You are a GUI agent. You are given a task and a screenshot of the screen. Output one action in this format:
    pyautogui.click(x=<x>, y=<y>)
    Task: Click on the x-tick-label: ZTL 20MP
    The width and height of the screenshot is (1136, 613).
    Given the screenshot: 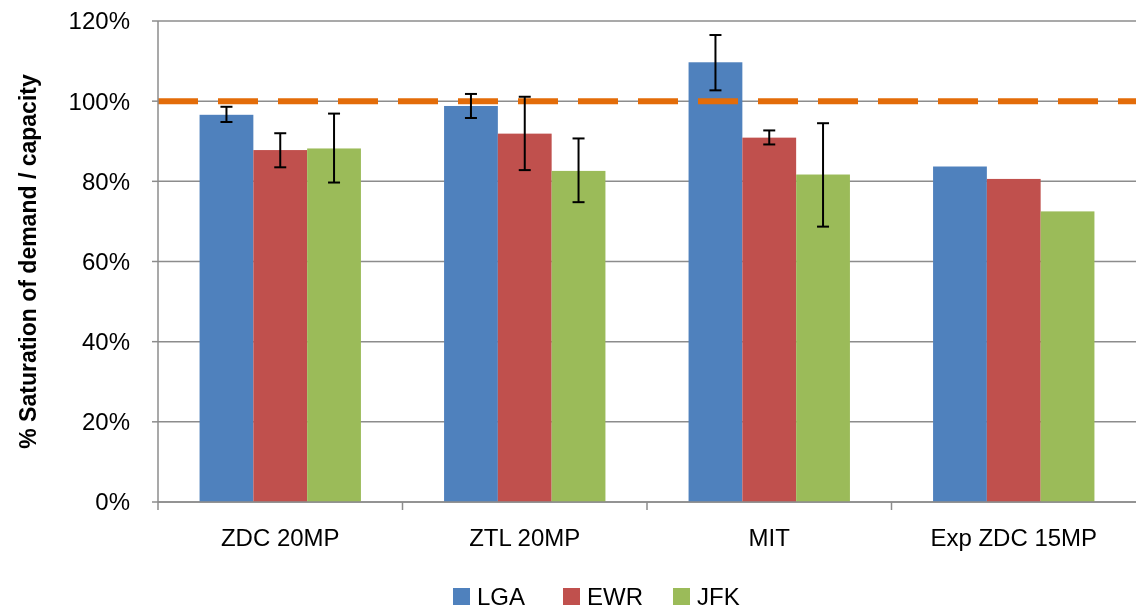 What is the action you would take?
    pyautogui.click(x=525, y=537)
    